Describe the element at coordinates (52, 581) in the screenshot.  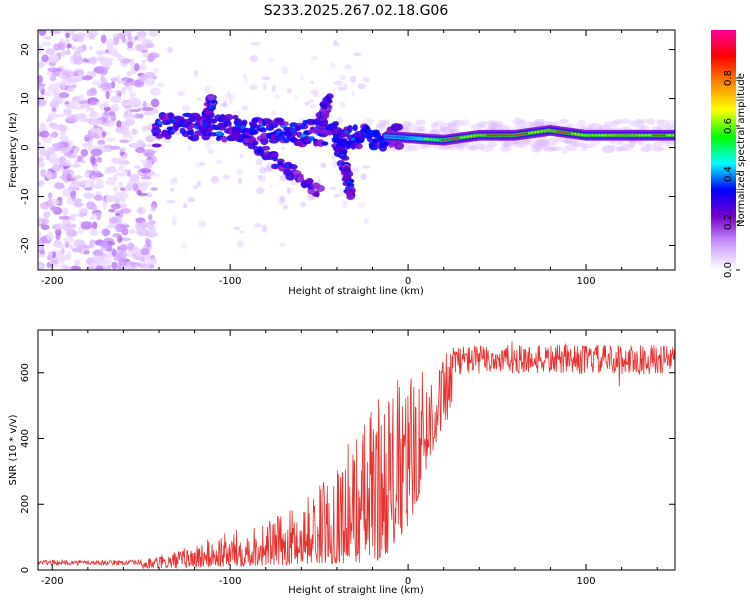
I see `snr-x-tick-label: -200` at that location.